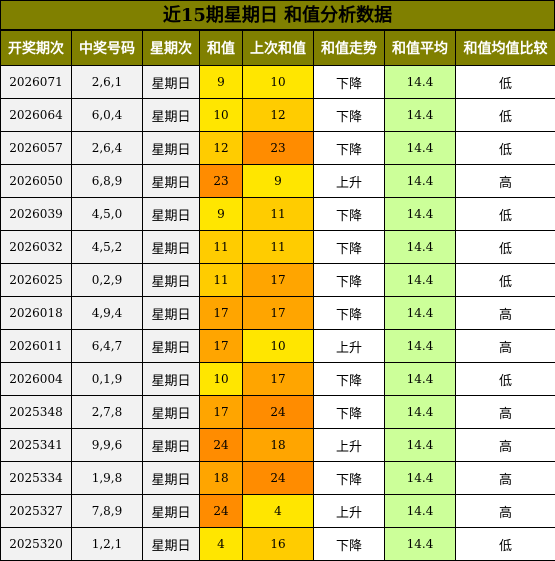  Describe the element at coordinates (221, 478) in the screenshot. I see `cell-sum: 18` at that location.